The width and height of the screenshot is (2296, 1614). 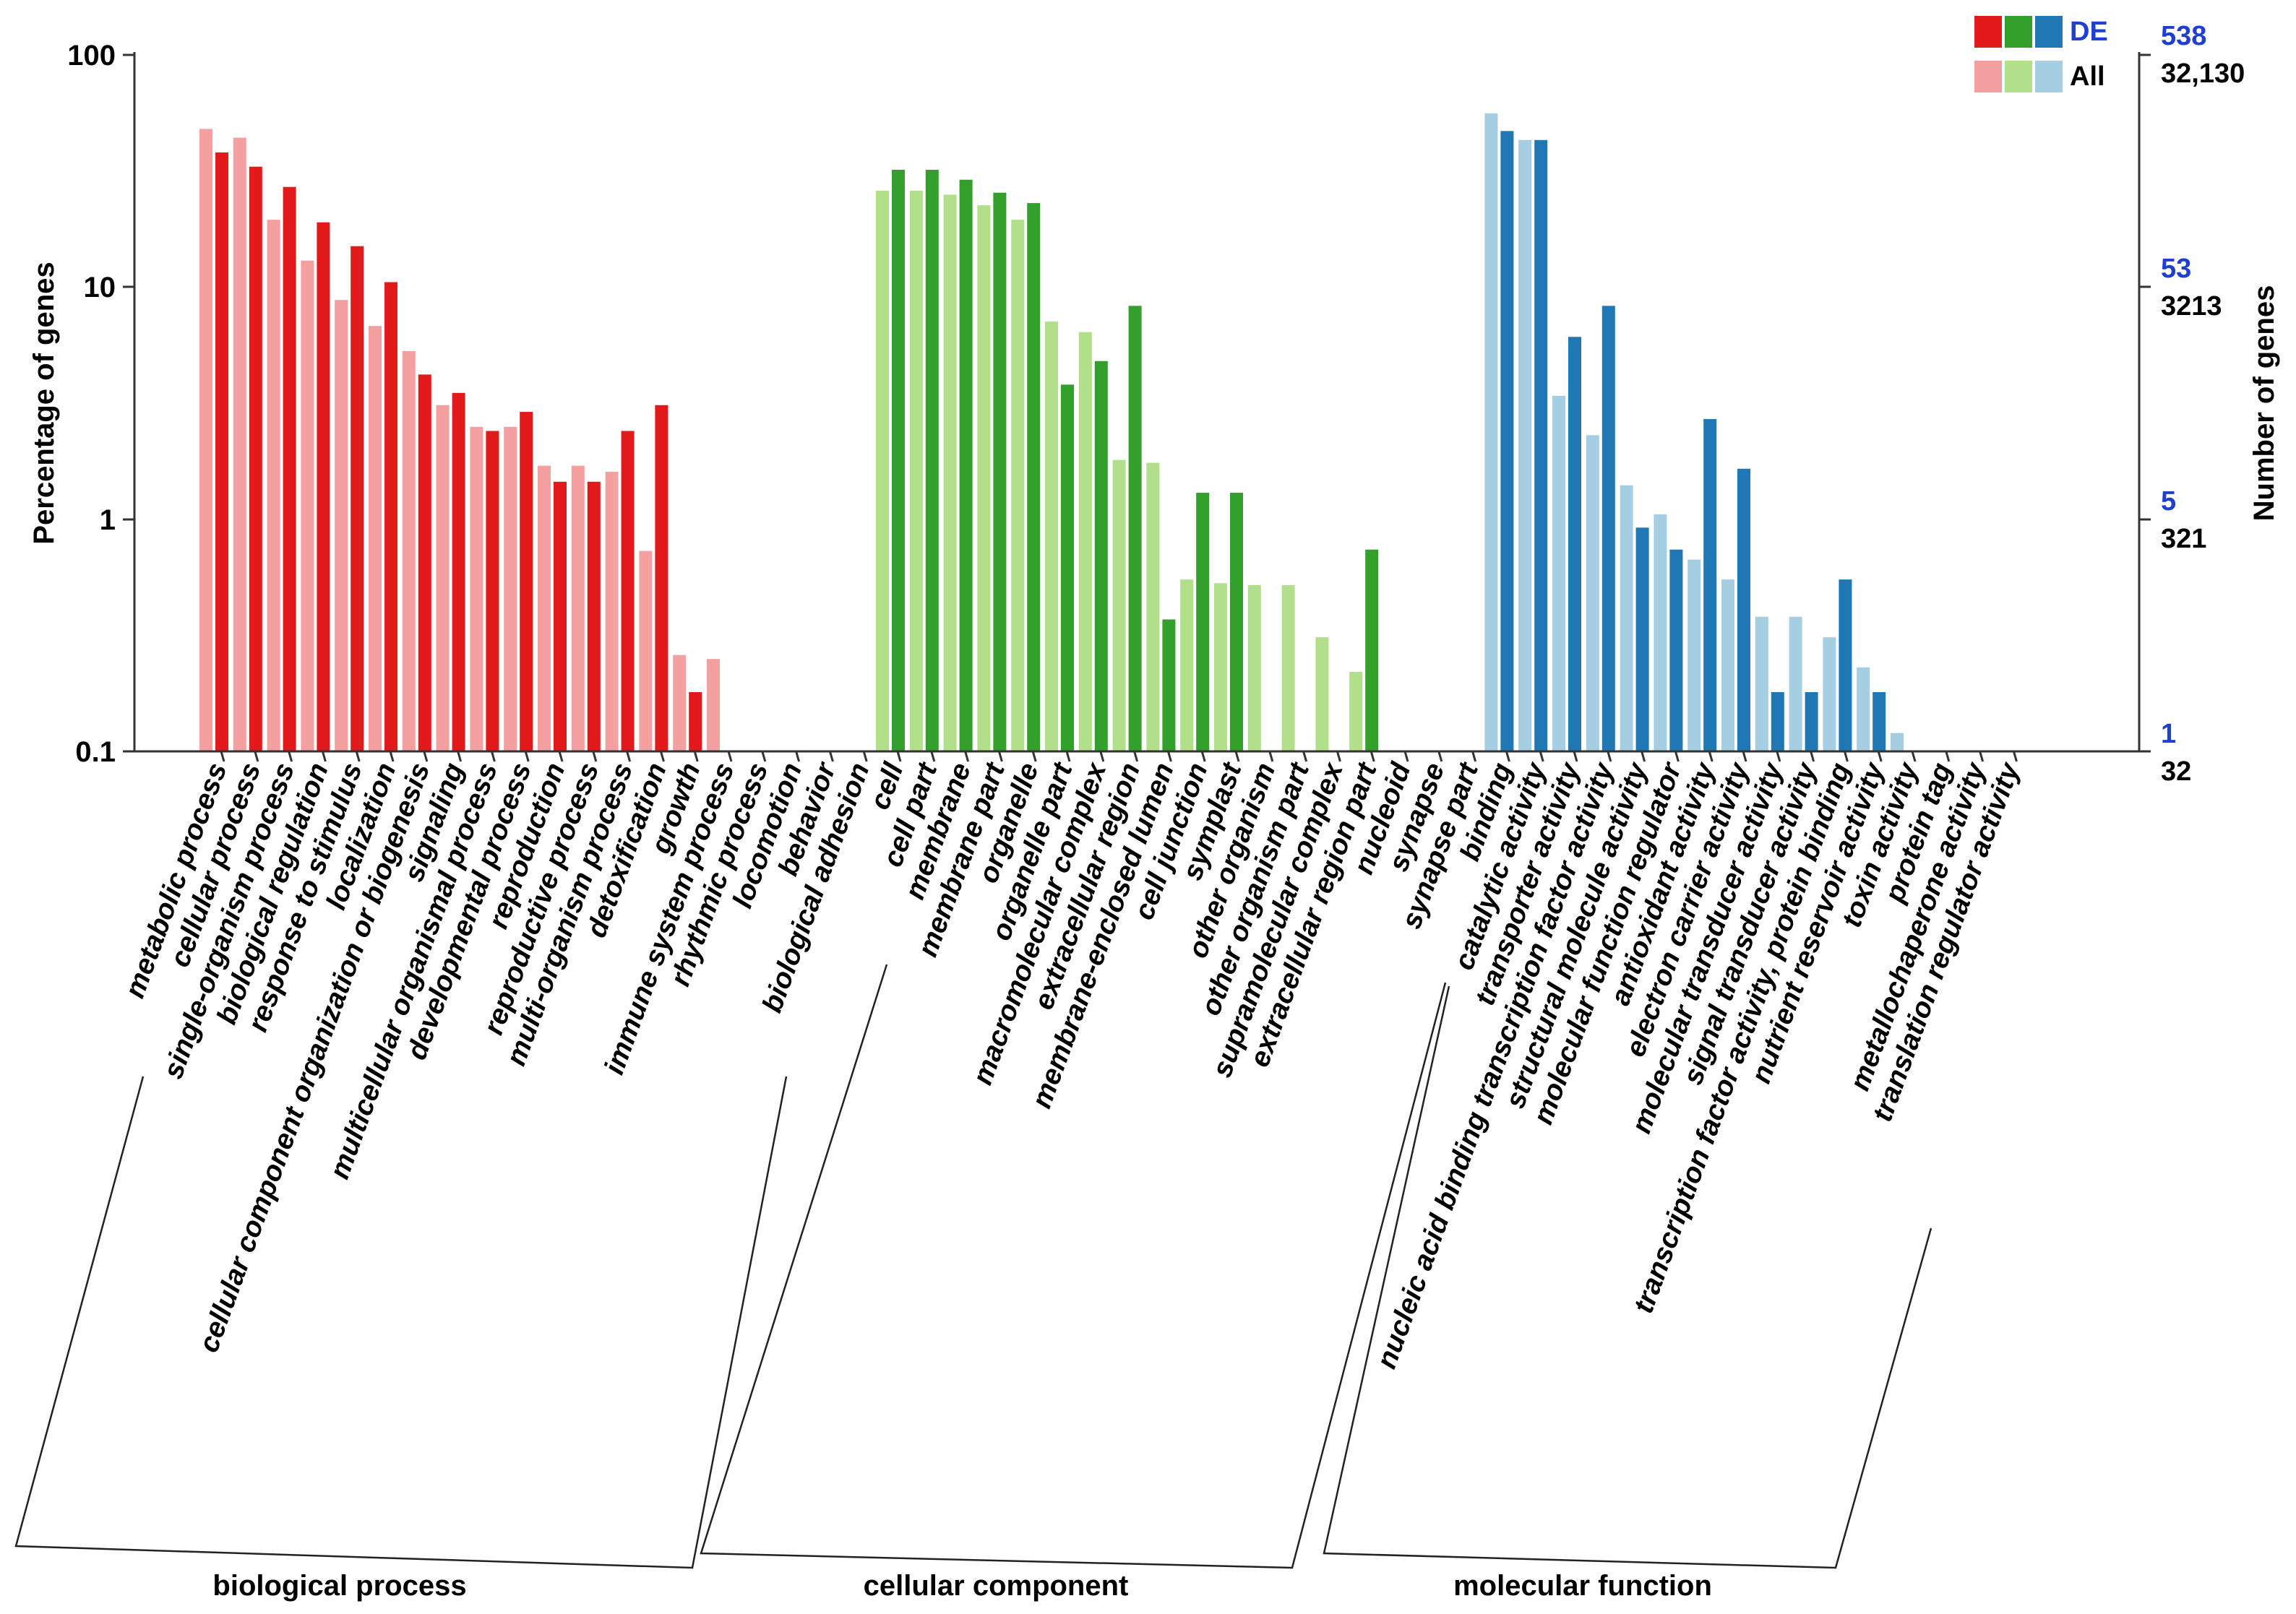 What do you see at coordinates (1507, 441) in the screenshot?
I see `bar-de-binding` at bounding box center [1507, 441].